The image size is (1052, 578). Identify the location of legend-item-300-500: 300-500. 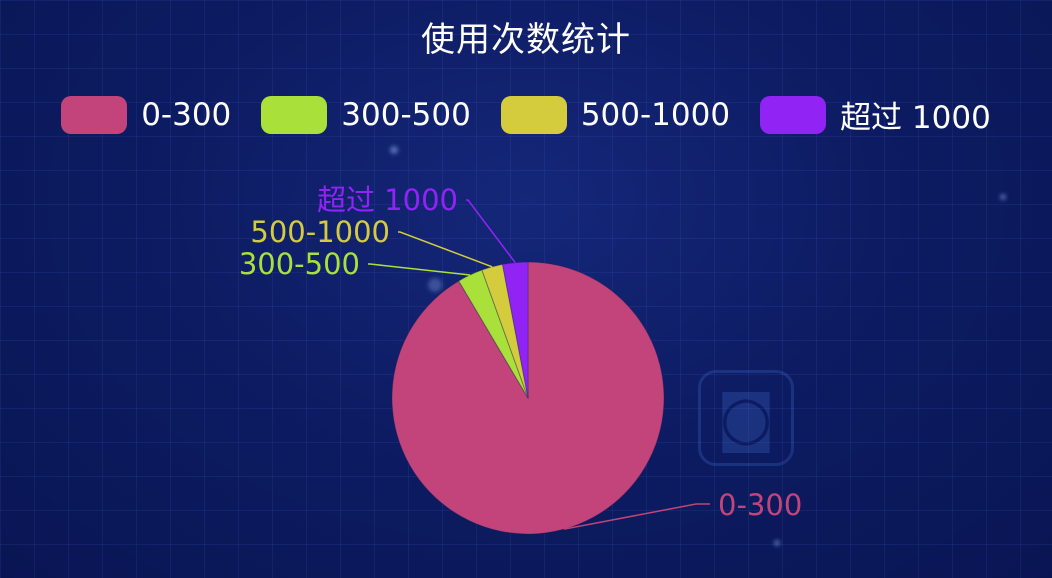
(366, 114).